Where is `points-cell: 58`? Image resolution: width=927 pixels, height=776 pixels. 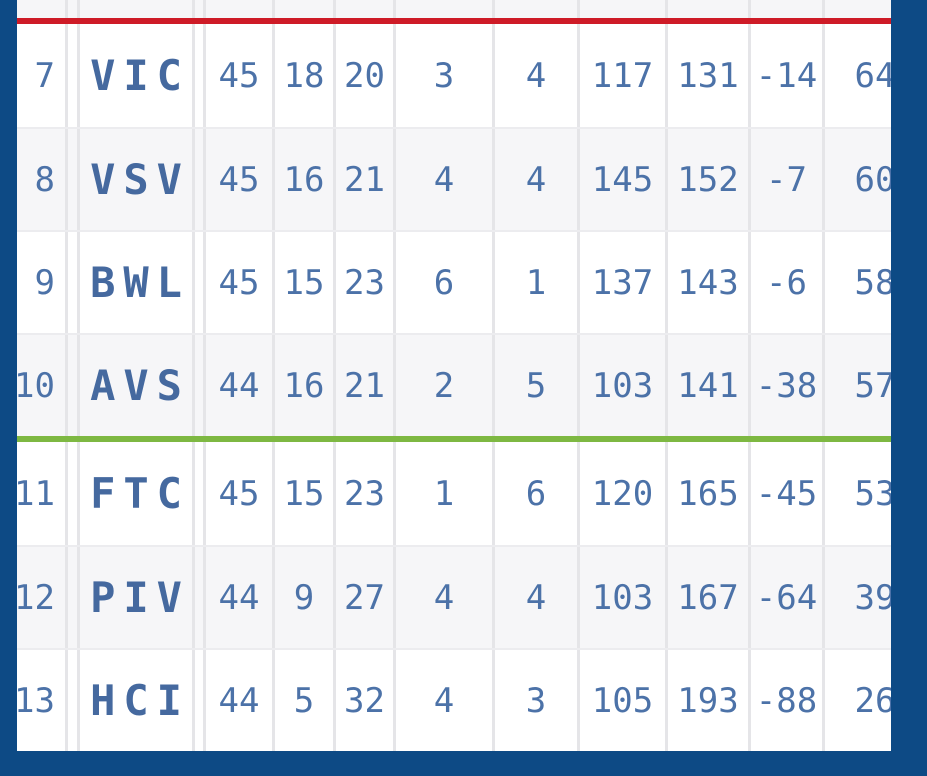 points-cell: 58 is located at coordinates (858, 282).